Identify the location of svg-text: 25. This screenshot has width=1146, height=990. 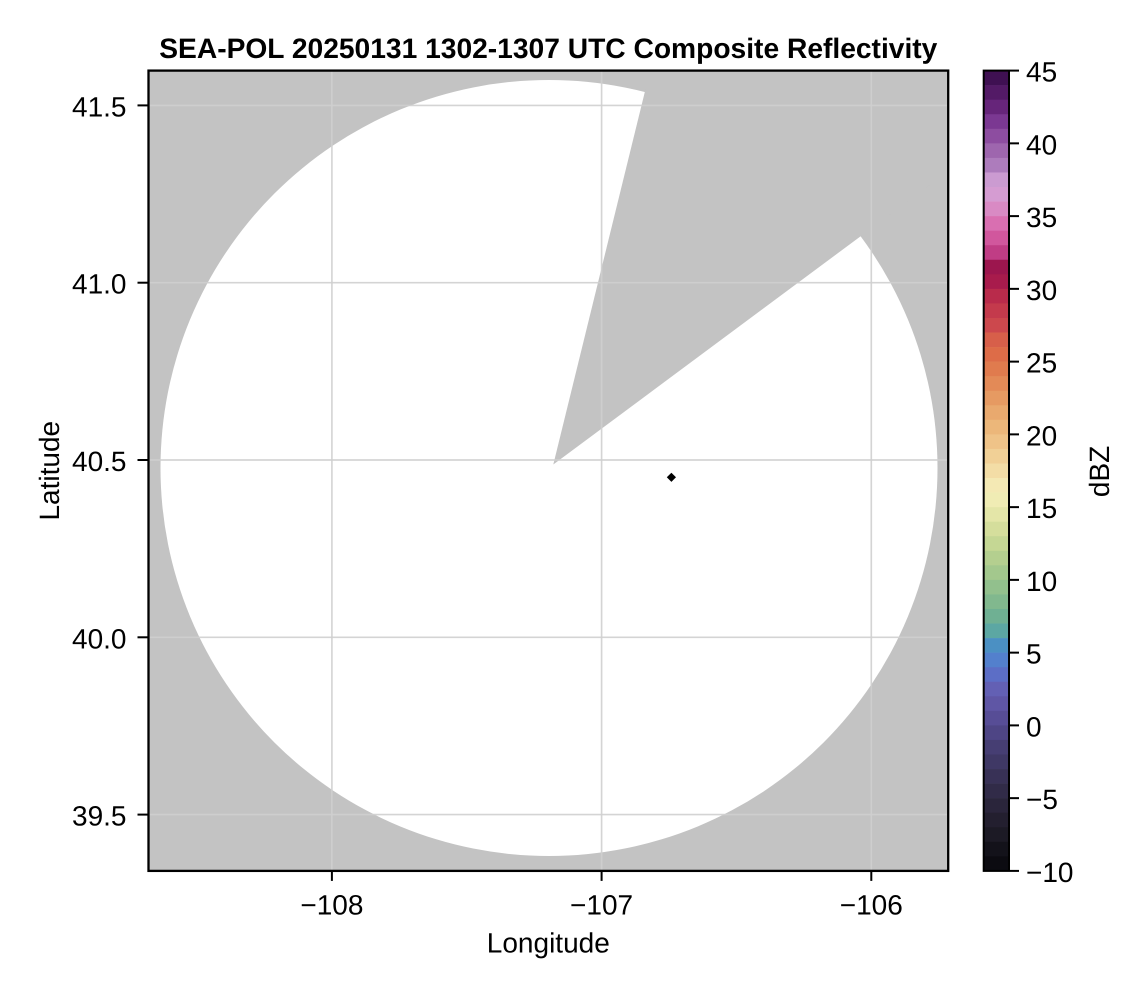
(1041, 363).